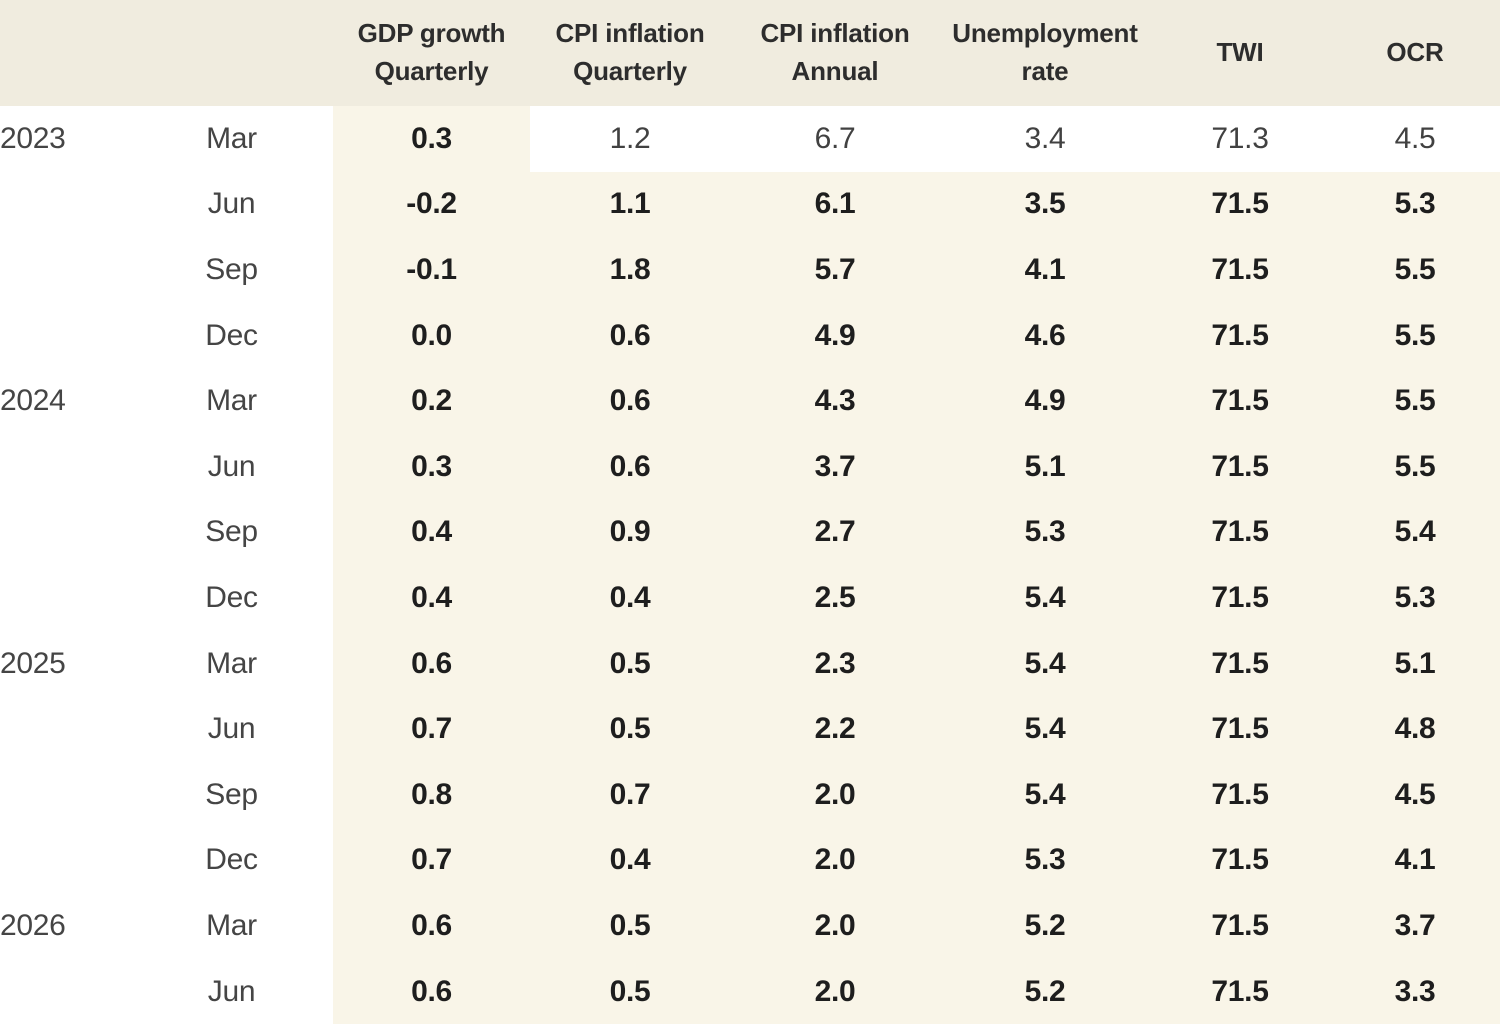  I want to click on cell-ocr: 3.7, so click(1415, 926).